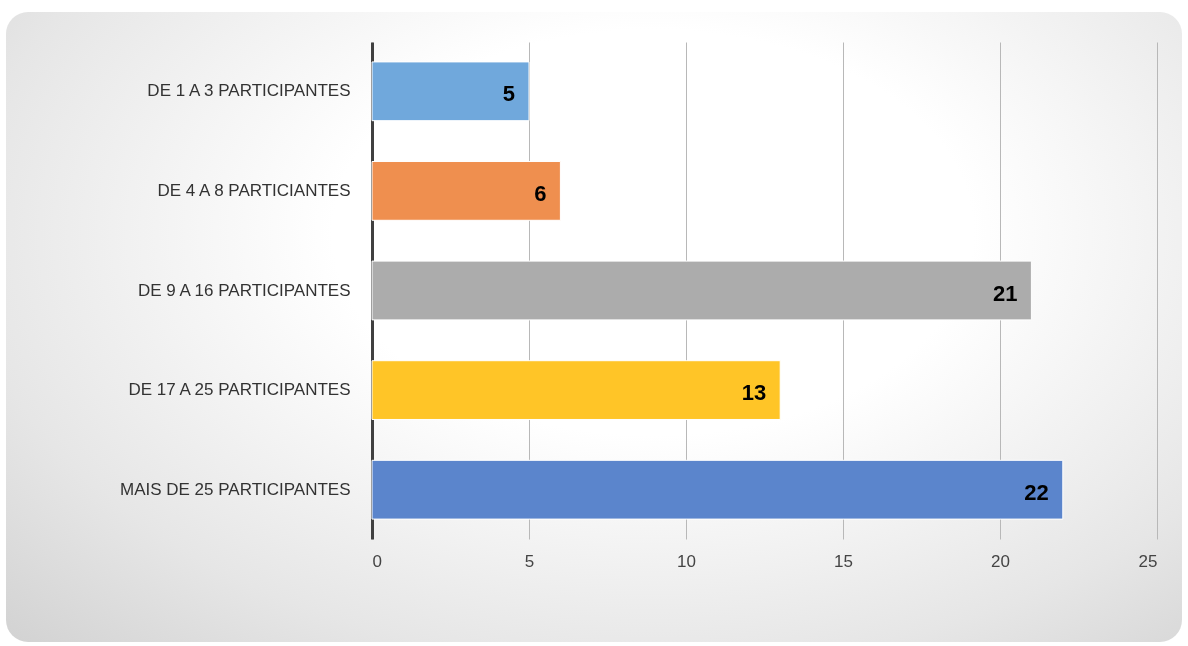 Image resolution: width=1188 pixels, height=646 pixels. Describe the element at coordinates (239, 390) in the screenshot. I see `y-tick-label: DE 17 A 25 PARTICIPANTES` at that location.